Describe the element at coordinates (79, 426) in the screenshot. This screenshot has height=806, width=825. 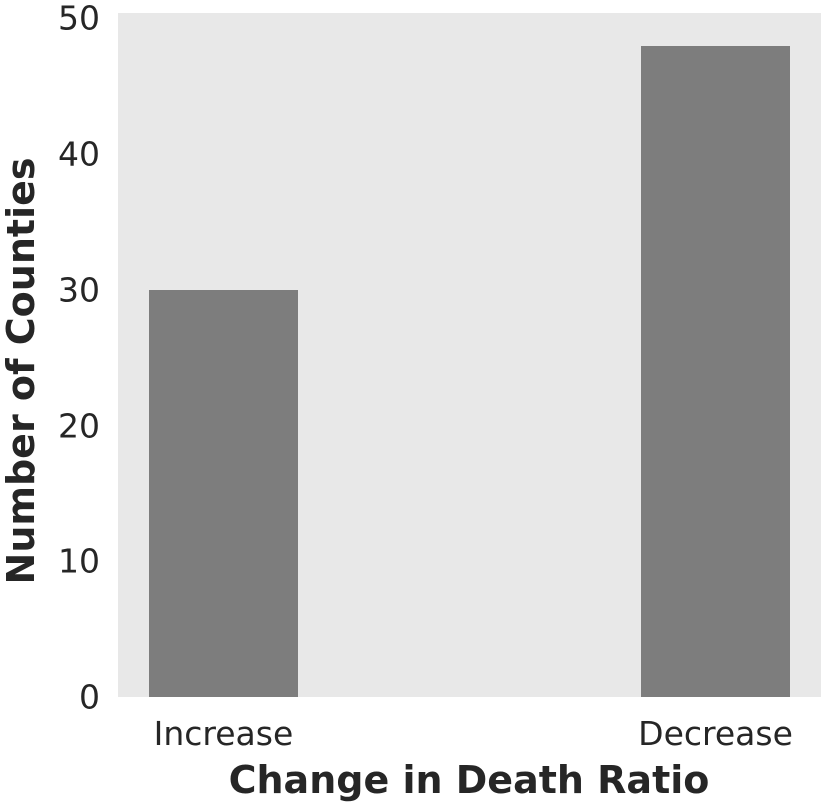
I see `y-tick-label: 20` at that location.